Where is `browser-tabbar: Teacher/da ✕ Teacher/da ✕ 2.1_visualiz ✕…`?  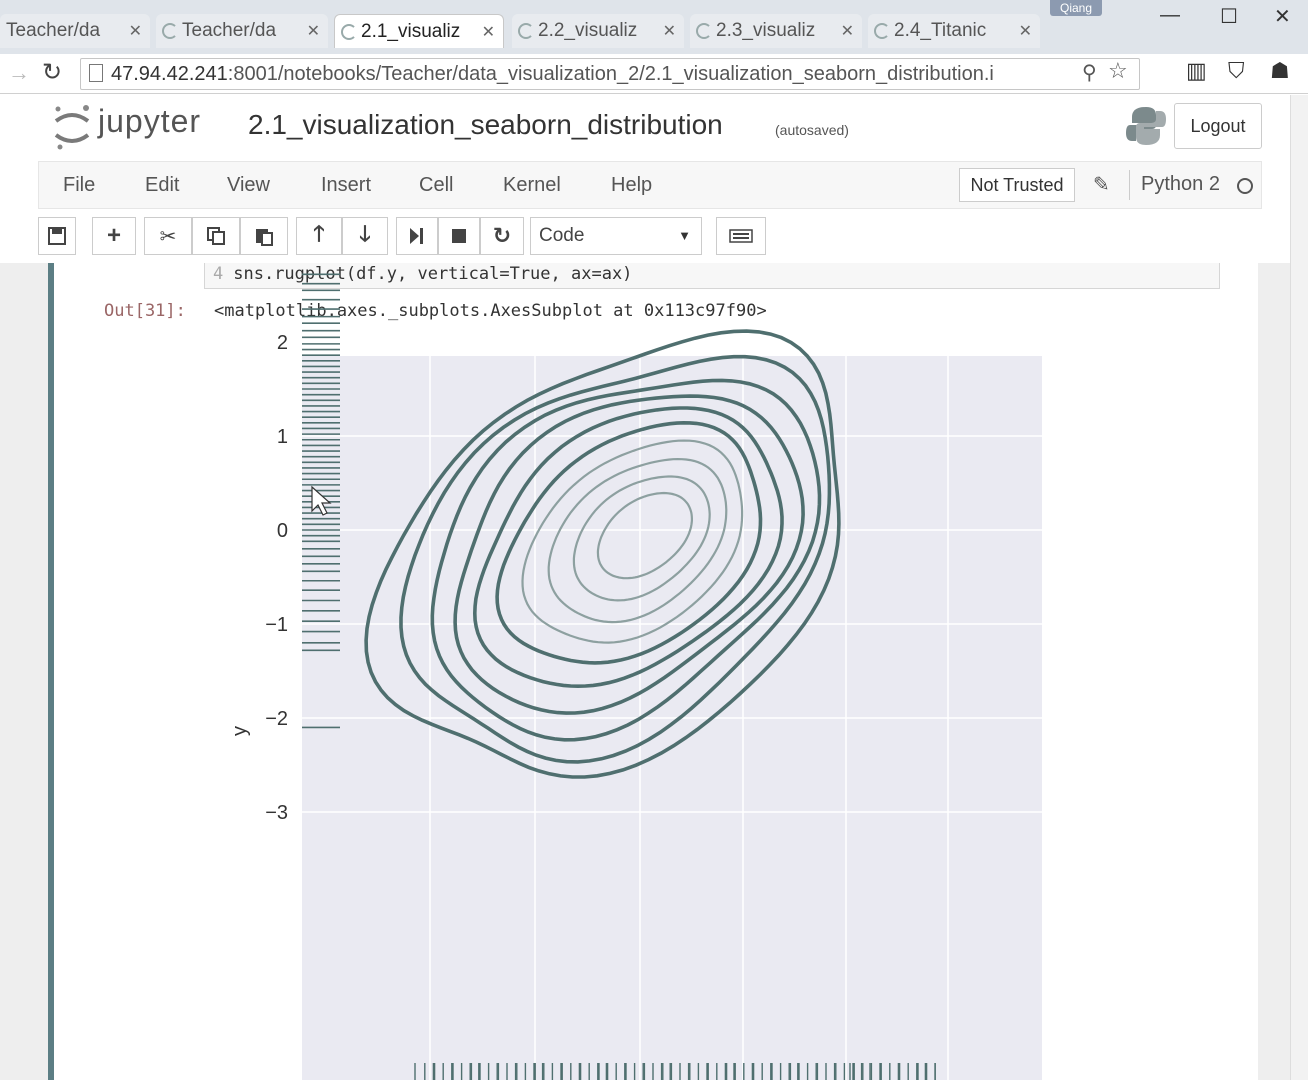 browser-tabbar: Teacher/da ✕ Teacher/da ✕ 2.1_visualiz ✕… is located at coordinates (654, 27).